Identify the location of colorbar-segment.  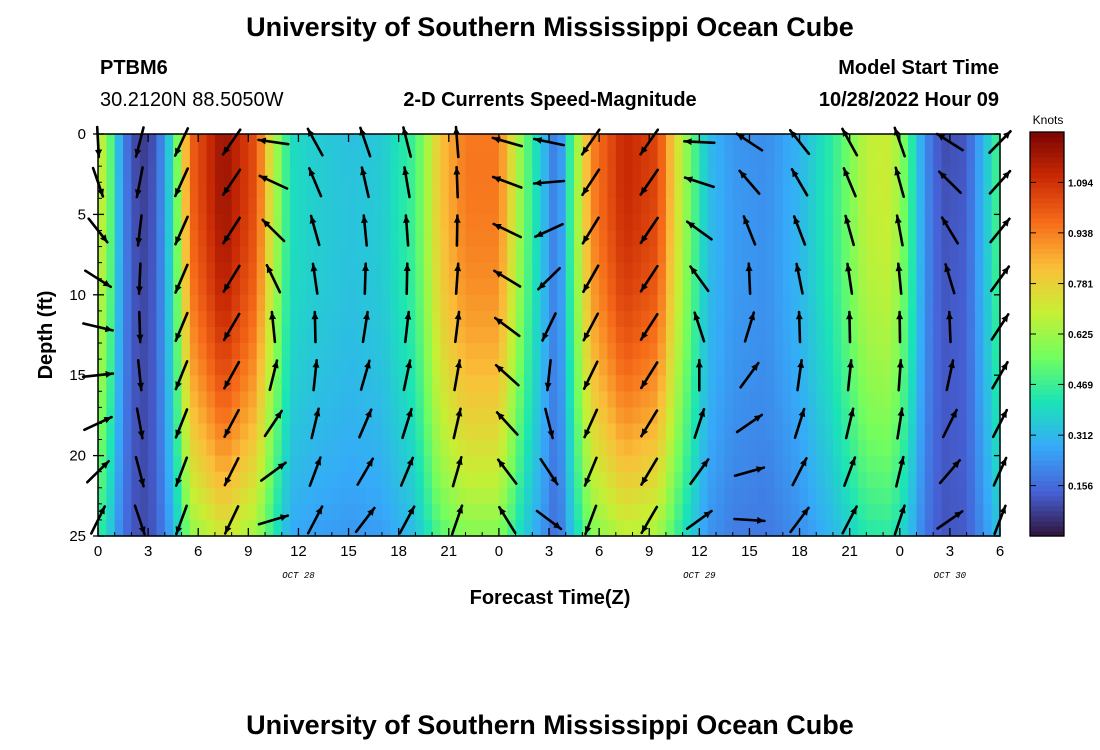
(1047, 225).